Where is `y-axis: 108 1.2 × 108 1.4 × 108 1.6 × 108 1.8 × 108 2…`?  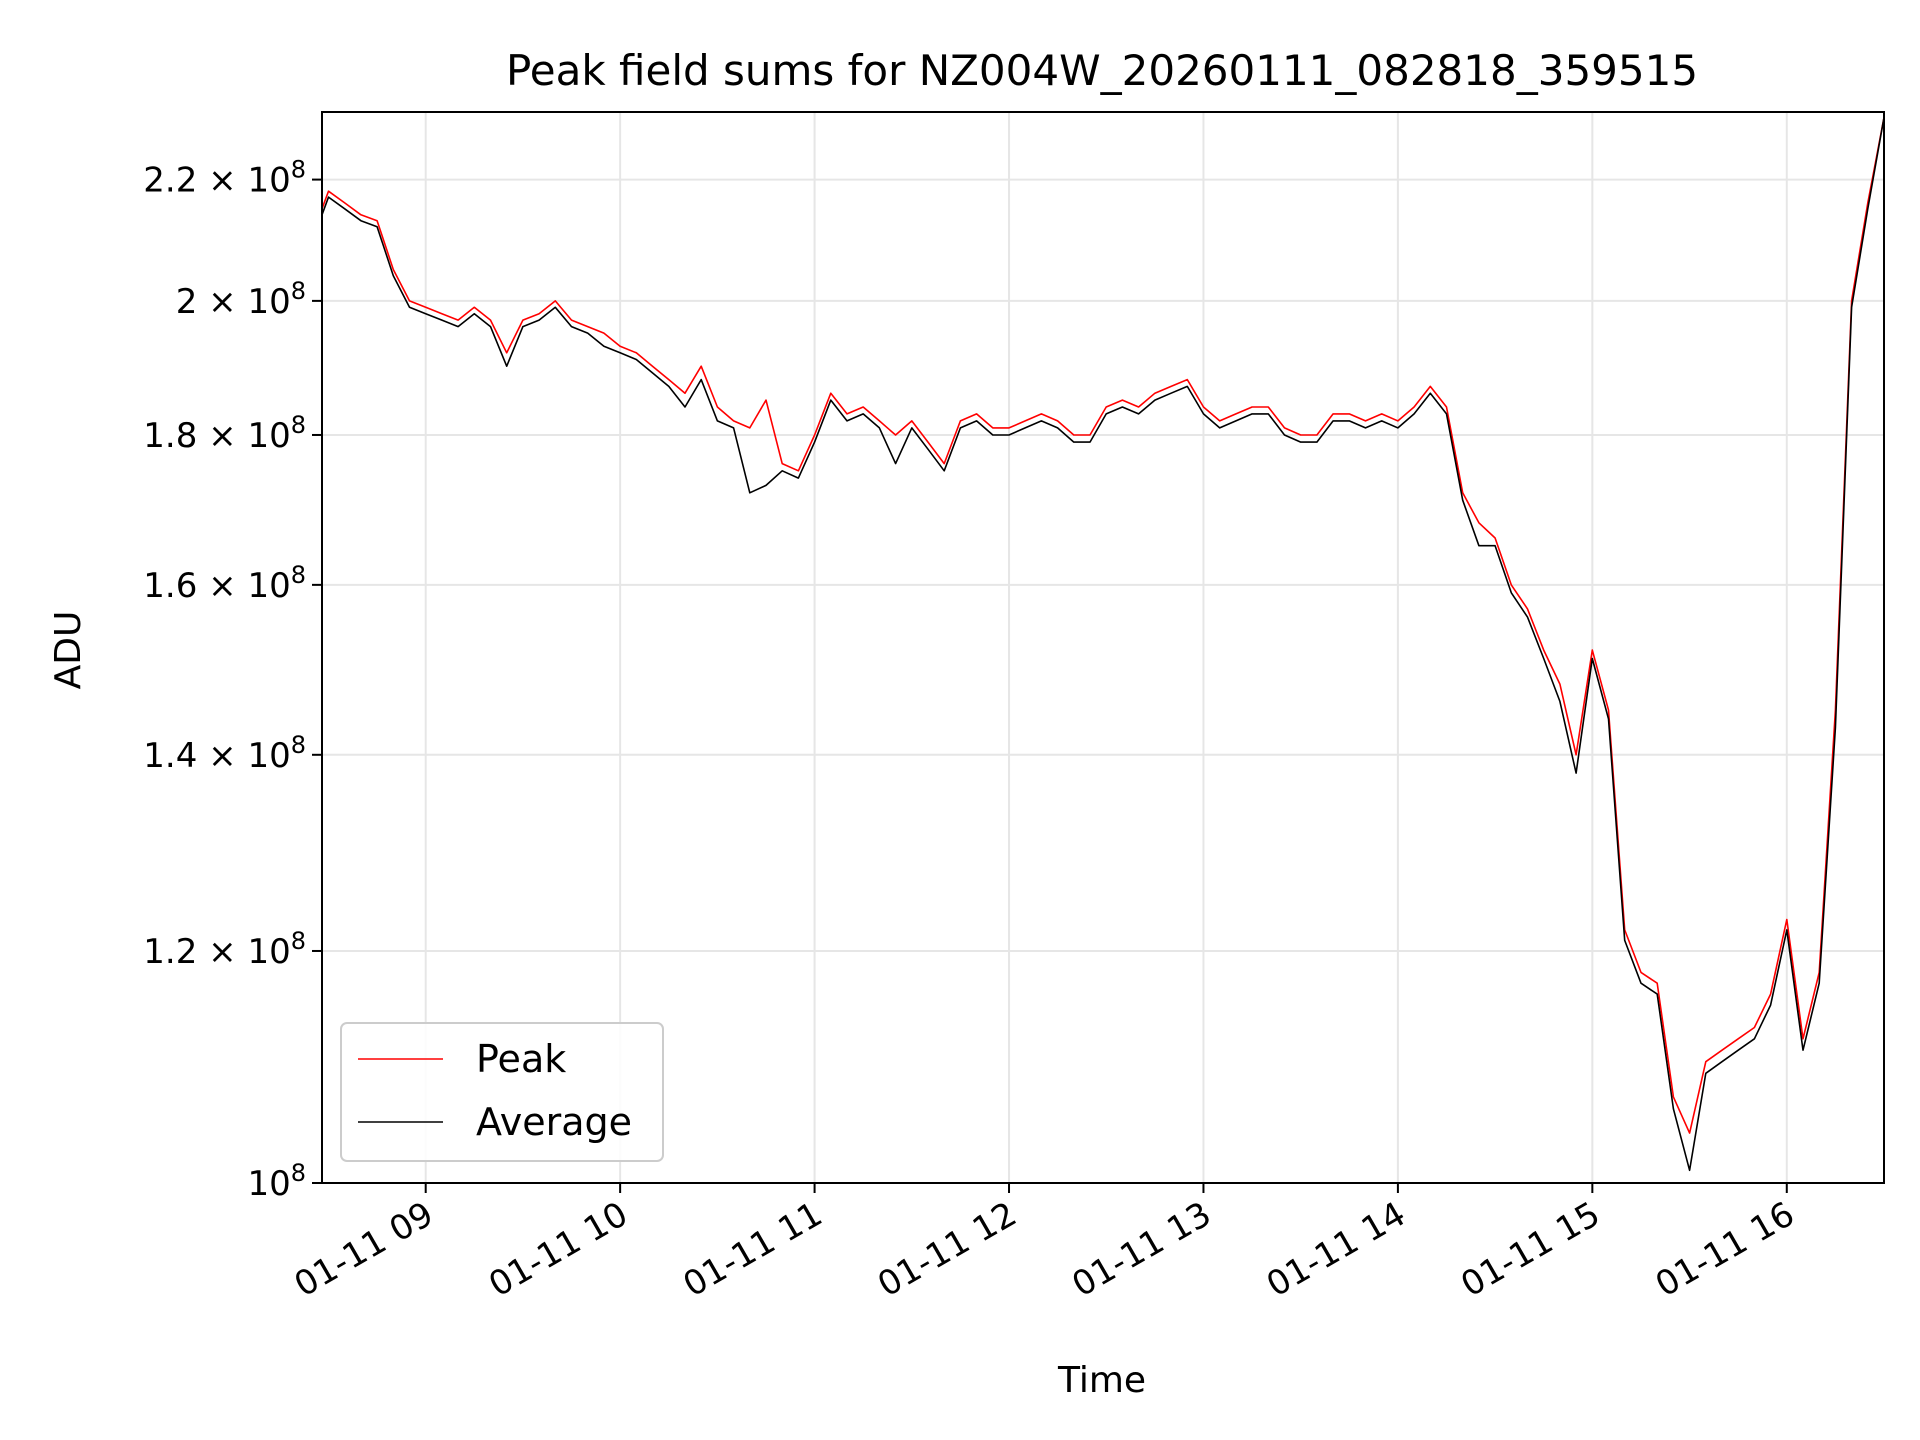 y-axis: 108 1.2 × 108 1.4 × 108 1.6 × 108 1.8 × 108 2… is located at coordinates (232, 680).